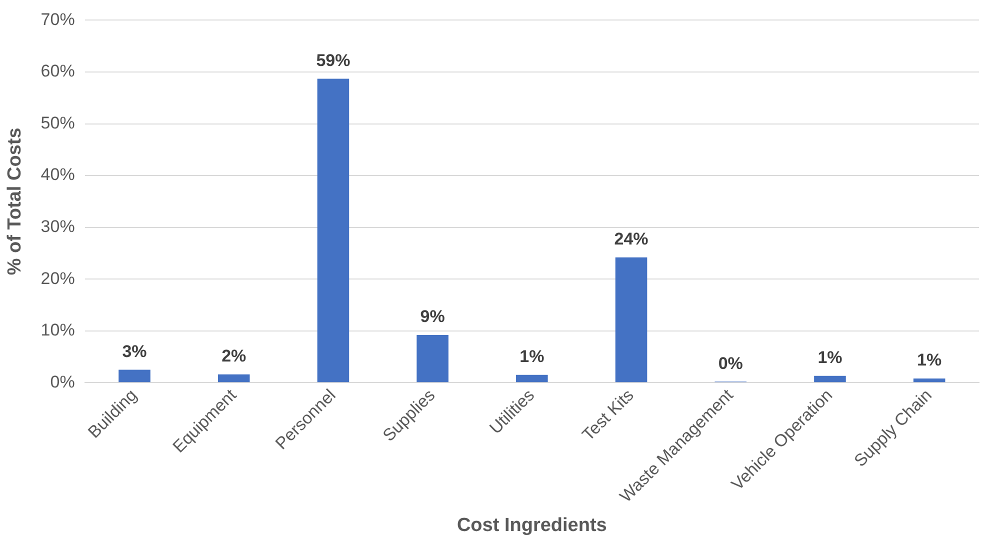  I want to click on data-label: 24%, so click(631, 239).